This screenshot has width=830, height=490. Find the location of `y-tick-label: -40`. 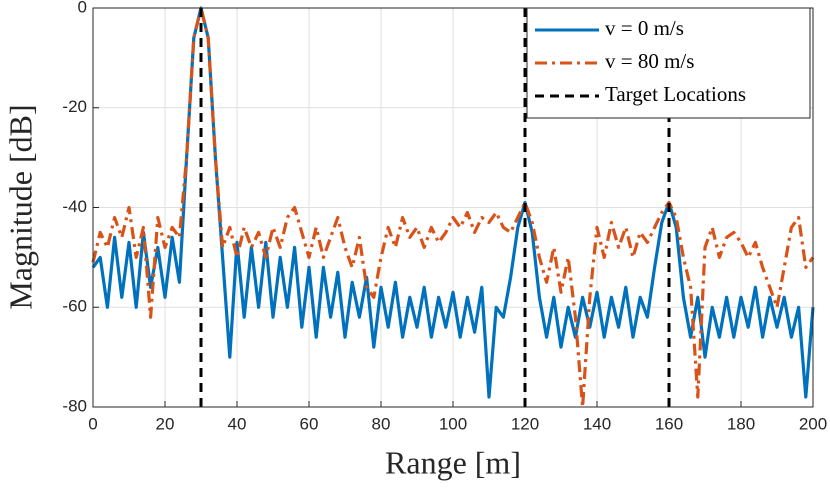

y-tick-label: -40 is located at coordinates (74, 206).